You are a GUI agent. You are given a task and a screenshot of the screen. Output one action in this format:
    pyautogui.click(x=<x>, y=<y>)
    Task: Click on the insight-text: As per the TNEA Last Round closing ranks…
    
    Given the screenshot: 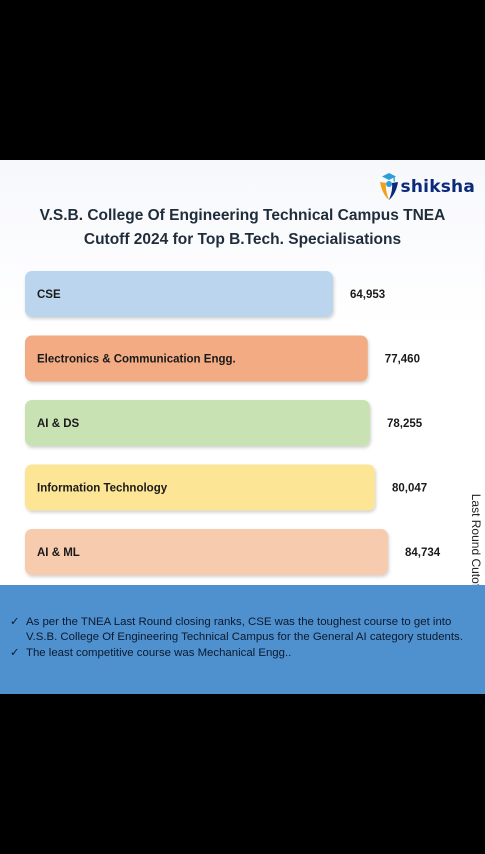 What is the action you would take?
    pyautogui.click(x=244, y=629)
    